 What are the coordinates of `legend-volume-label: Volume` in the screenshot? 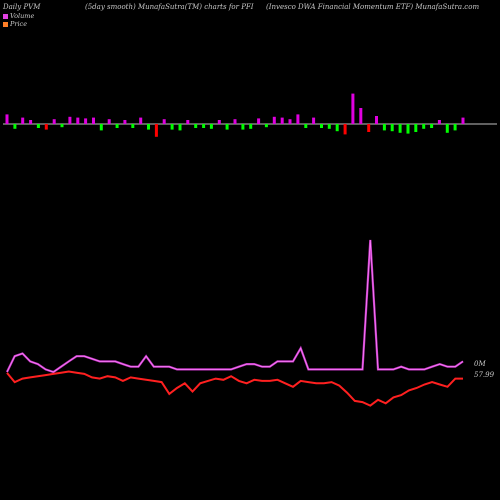 It's located at (22, 16).